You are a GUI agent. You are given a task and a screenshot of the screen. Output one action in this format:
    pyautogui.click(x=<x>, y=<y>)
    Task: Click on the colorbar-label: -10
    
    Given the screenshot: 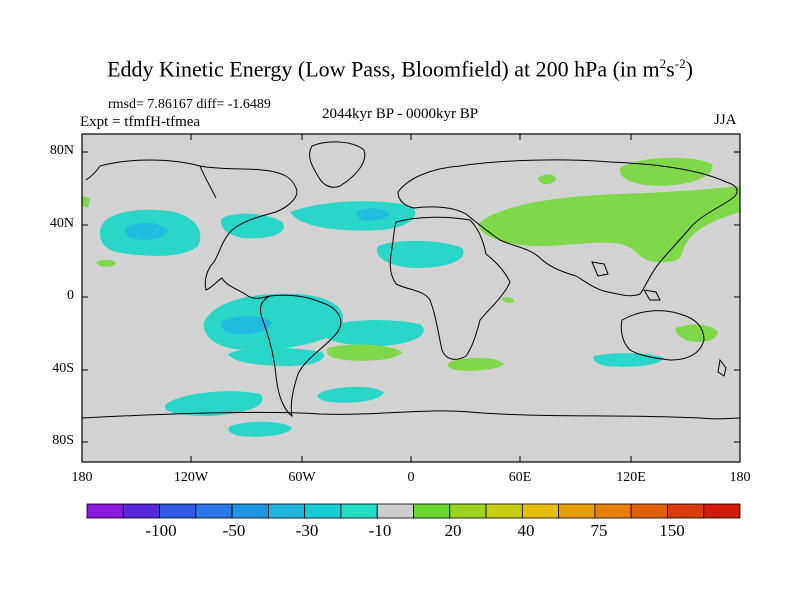 What is the action you would take?
    pyautogui.click(x=380, y=530)
    